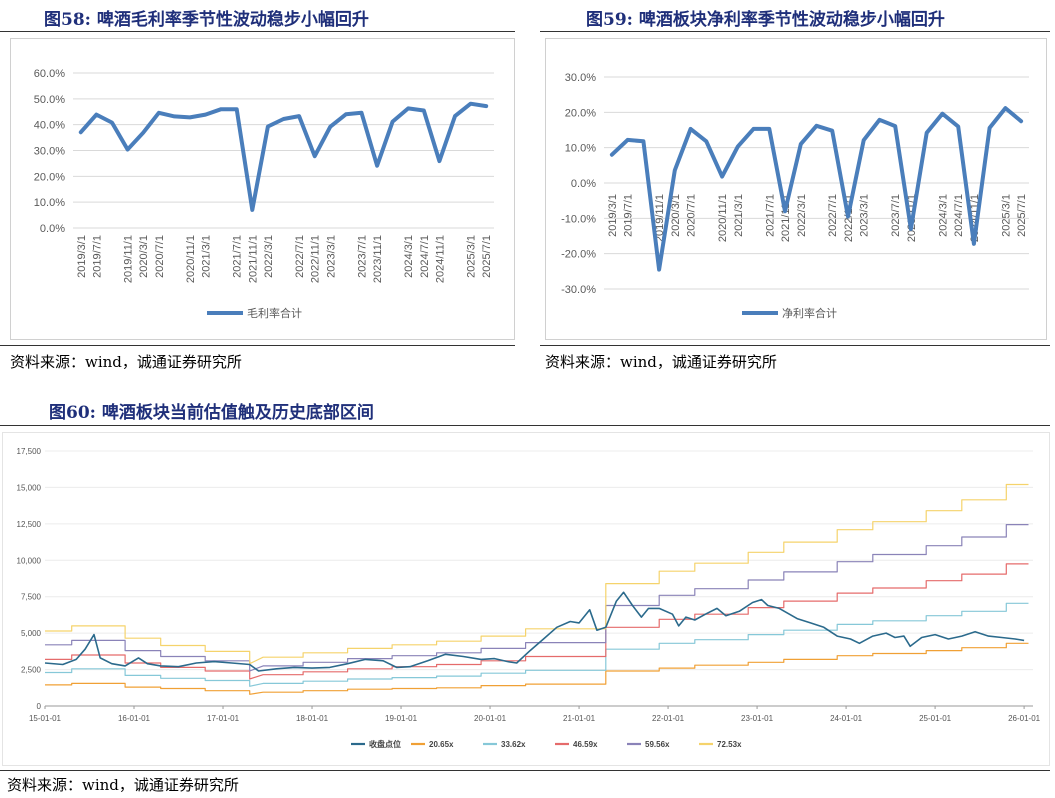 This screenshot has height=798, width=1055. What do you see at coordinates (31, 633) in the screenshot?
I see `fig60-y-tick-label: 5,000` at bounding box center [31, 633].